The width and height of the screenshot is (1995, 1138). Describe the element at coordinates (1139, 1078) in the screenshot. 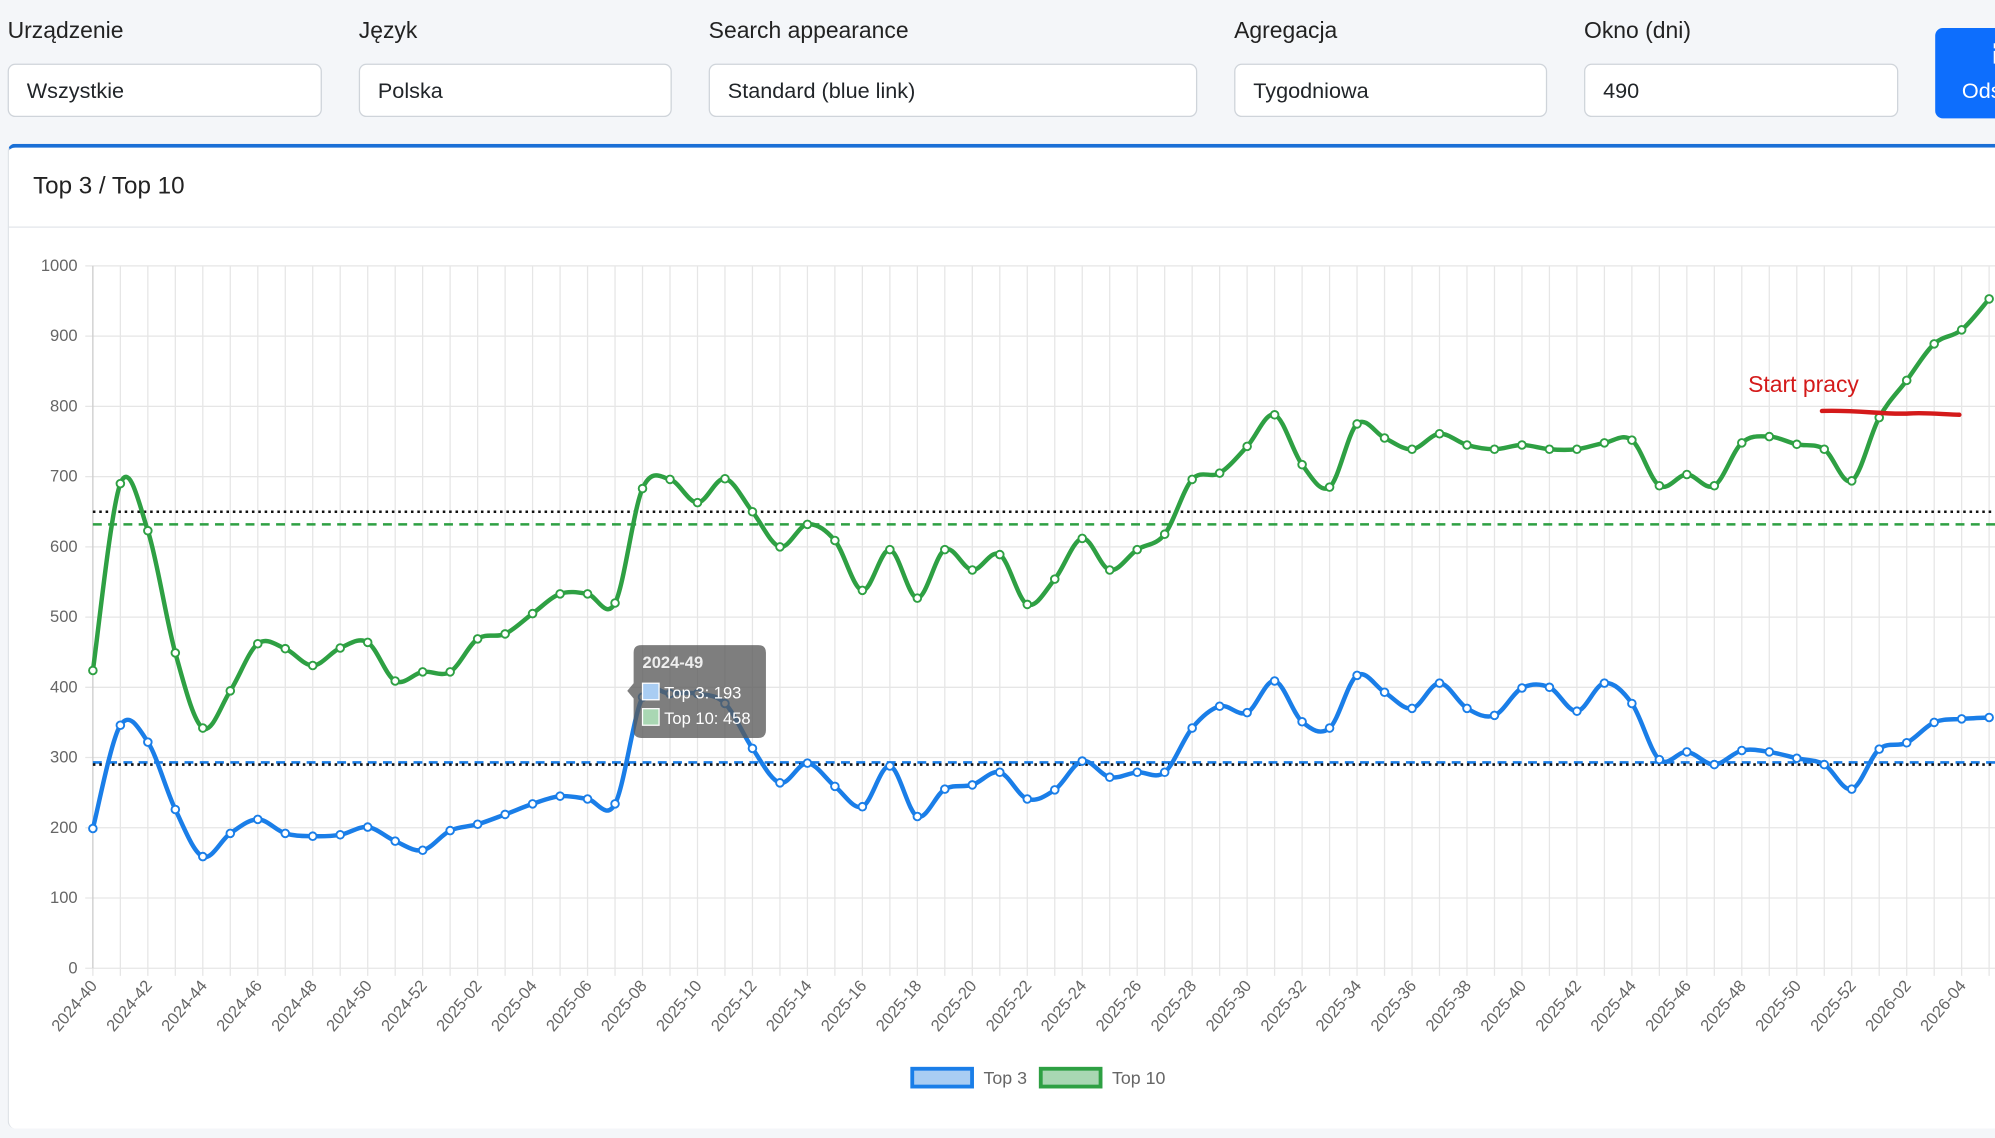

I see `legend-label: Top 10` at that location.